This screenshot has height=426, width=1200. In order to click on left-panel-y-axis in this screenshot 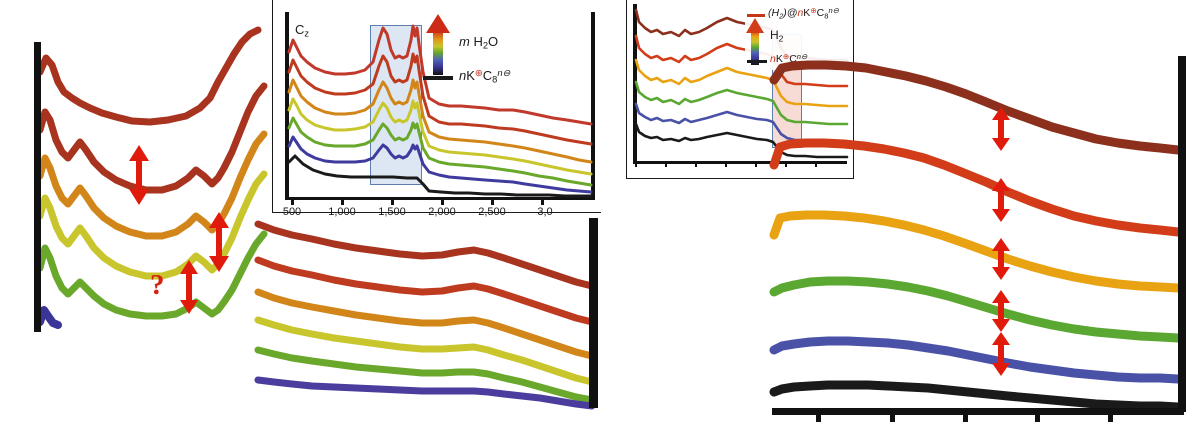, I will do `click(37, 187)`.